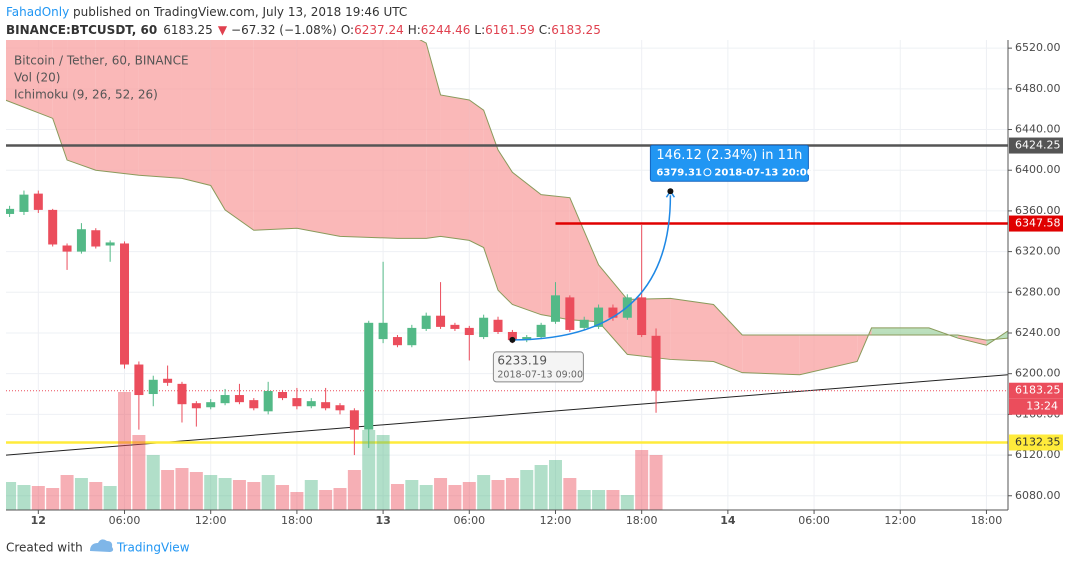  Describe the element at coordinates (347, 30) in the screenshot. I see `o-label: O:` at that location.